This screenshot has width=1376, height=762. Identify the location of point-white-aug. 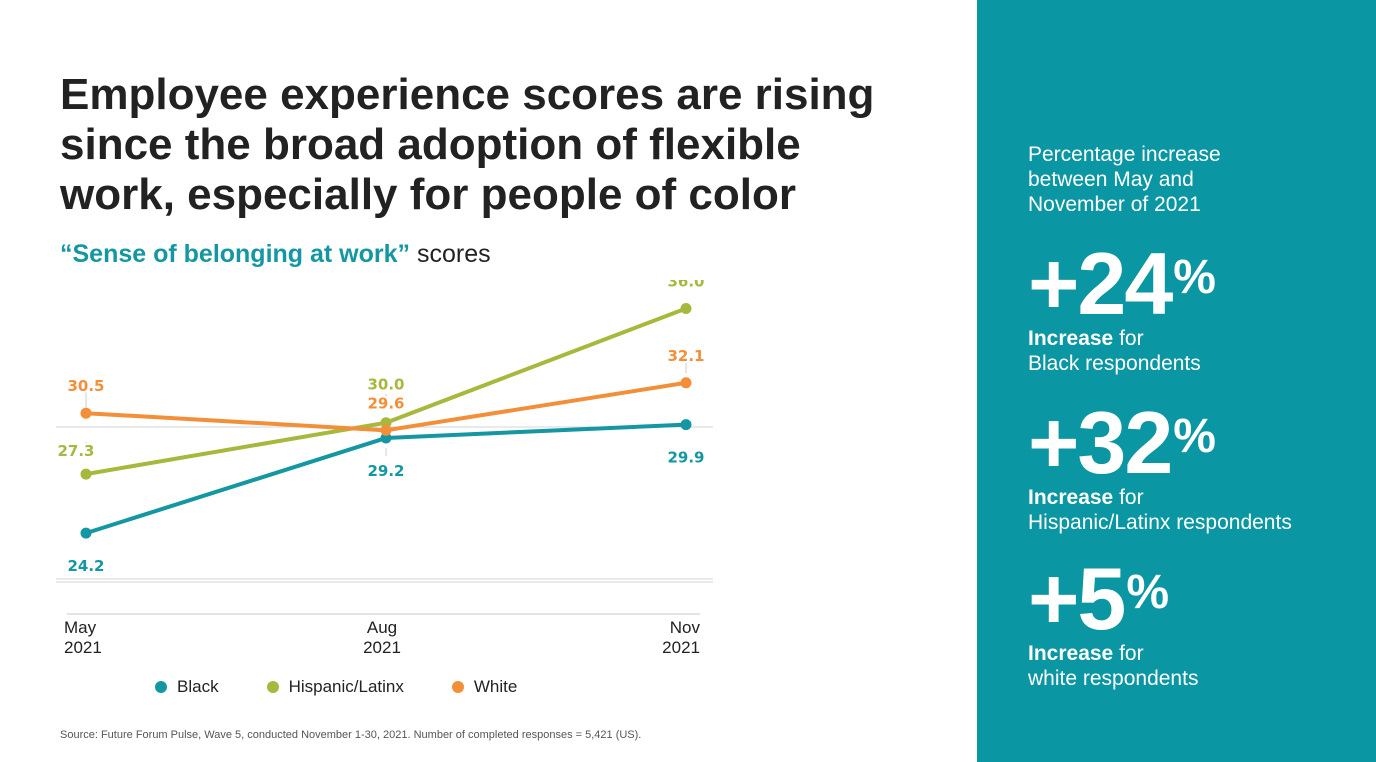
(386, 430).